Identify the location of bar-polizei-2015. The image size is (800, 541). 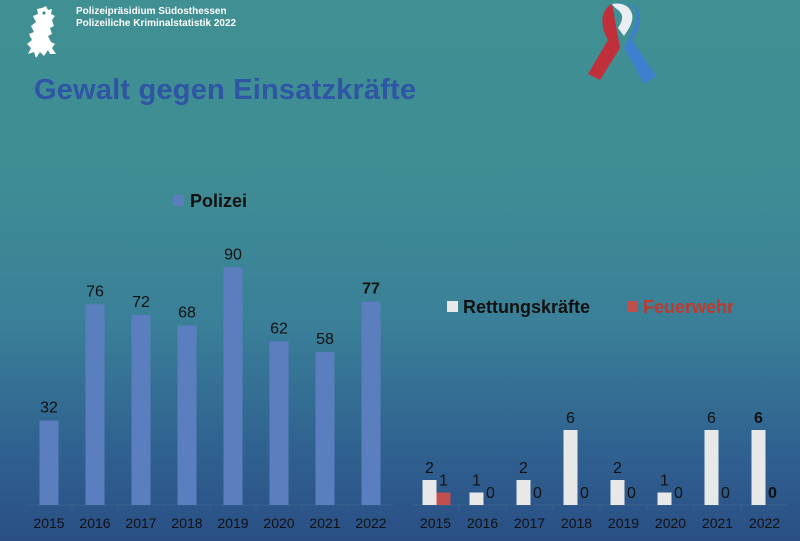
(49, 462).